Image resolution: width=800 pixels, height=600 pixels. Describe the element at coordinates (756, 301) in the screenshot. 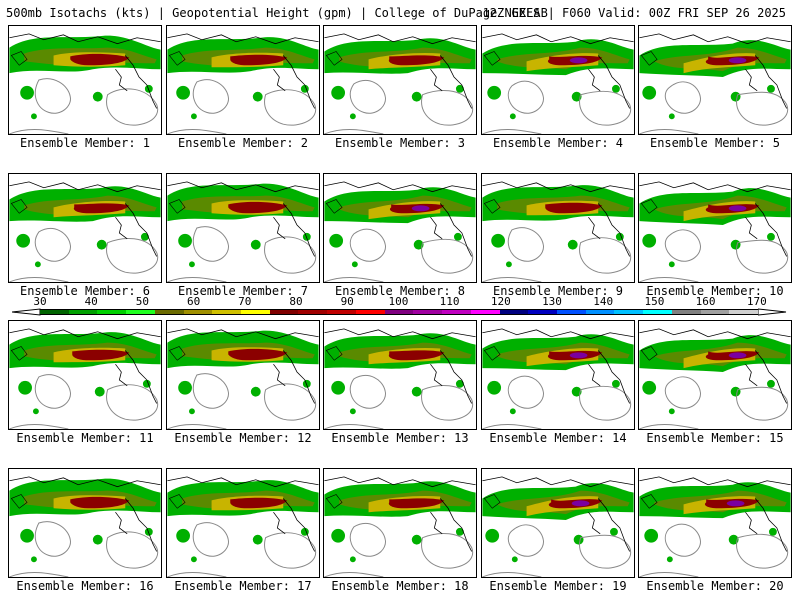

I see `colorbar-tick-label: 170` at that location.